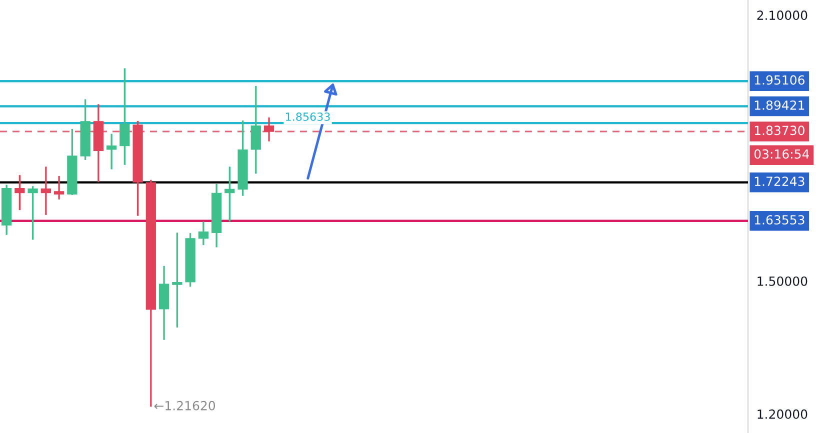 This screenshot has height=433, width=816. I want to click on ref-line-label: 1.89421, so click(779, 105).